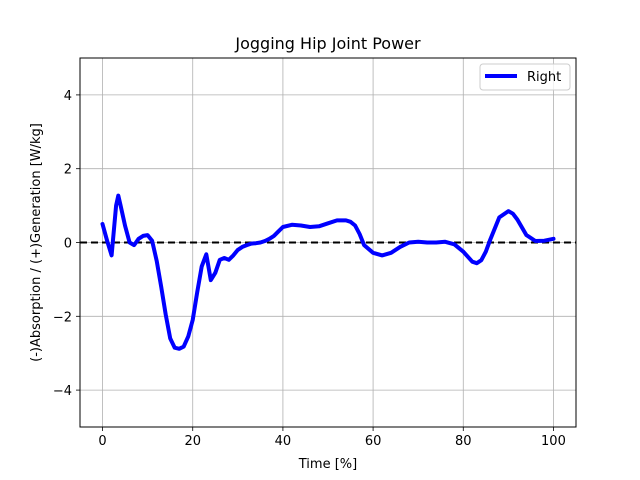 The image size is (640, 480). I want to click on y-axis-label: (-)Absorption / (+)Generation [W/kg], so click(36, 242).